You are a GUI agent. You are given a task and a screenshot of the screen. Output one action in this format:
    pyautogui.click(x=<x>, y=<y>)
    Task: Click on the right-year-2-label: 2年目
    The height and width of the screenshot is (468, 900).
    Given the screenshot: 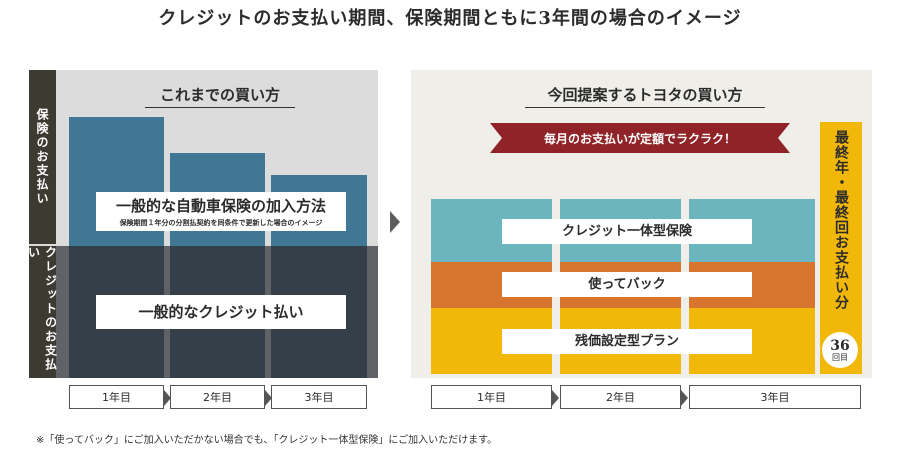 What is the action you would take?
    pyautogui.click(x=620, y=397)
    